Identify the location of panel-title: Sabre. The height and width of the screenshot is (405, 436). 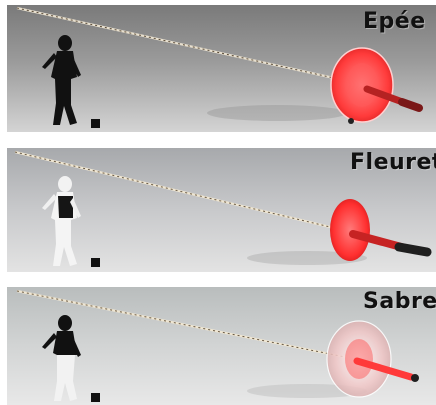
(399, 301).